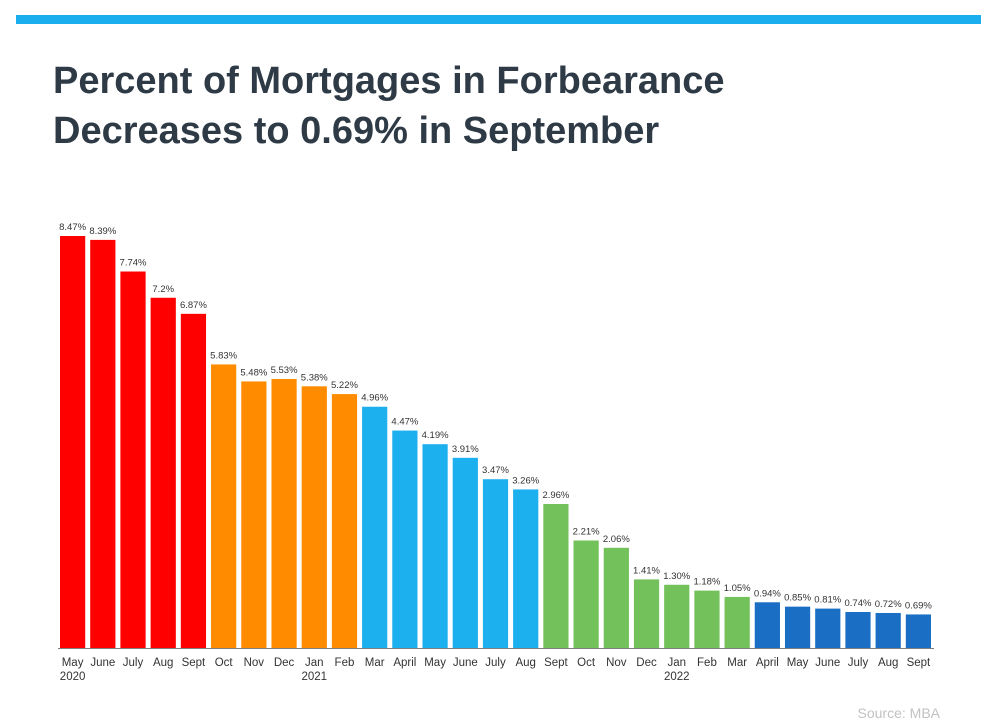 This screenshot has width=996, height=723. I want to click on category-label-12: May, so click(435, 663).